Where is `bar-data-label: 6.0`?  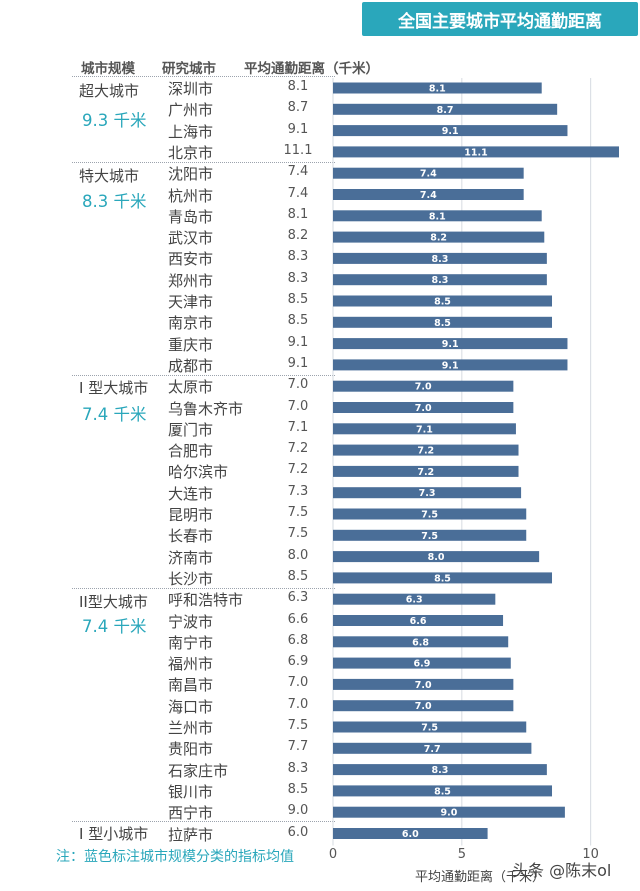 bar-data-label: 6.0 is located at coordinates (410, 834).